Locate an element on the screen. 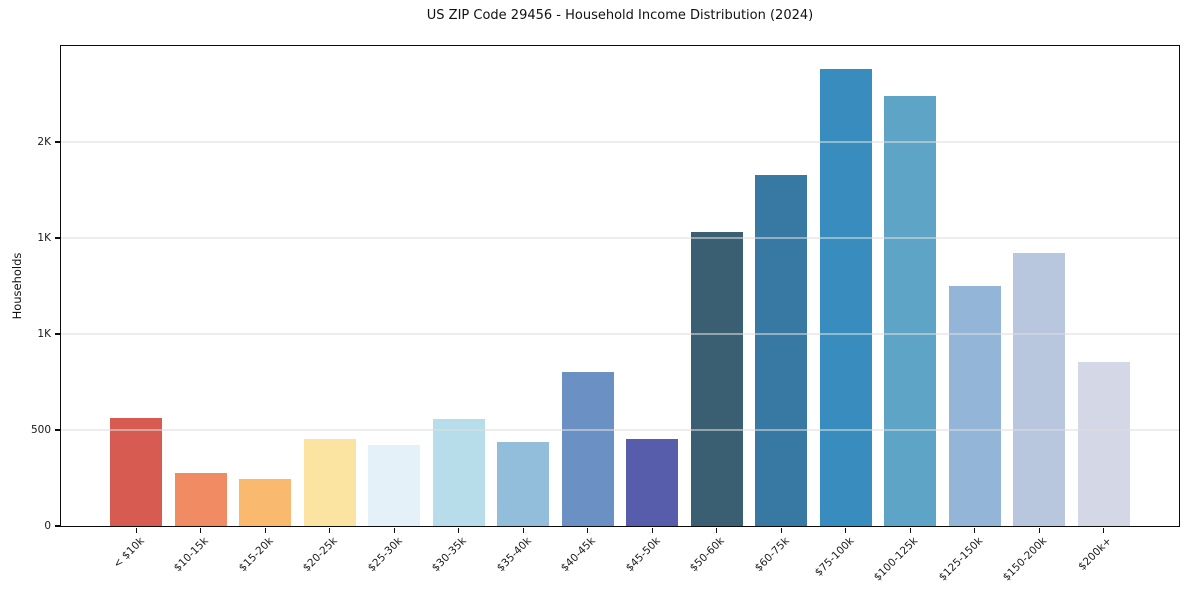 This screenshot has width=1189, height=590. x-tick-label: $45-50k is located at coordinates (643, 555).